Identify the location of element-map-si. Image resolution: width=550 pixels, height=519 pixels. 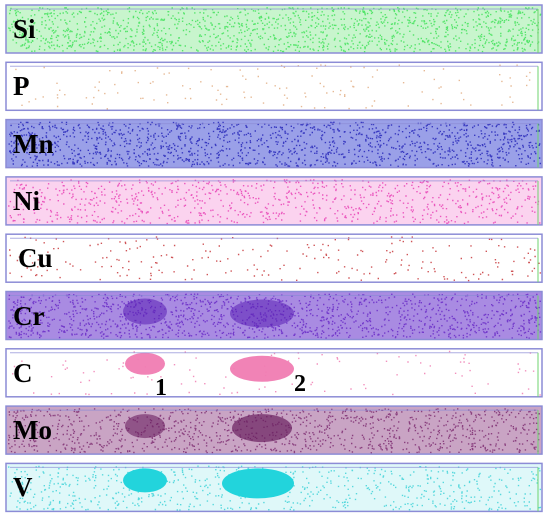
(274, 29).